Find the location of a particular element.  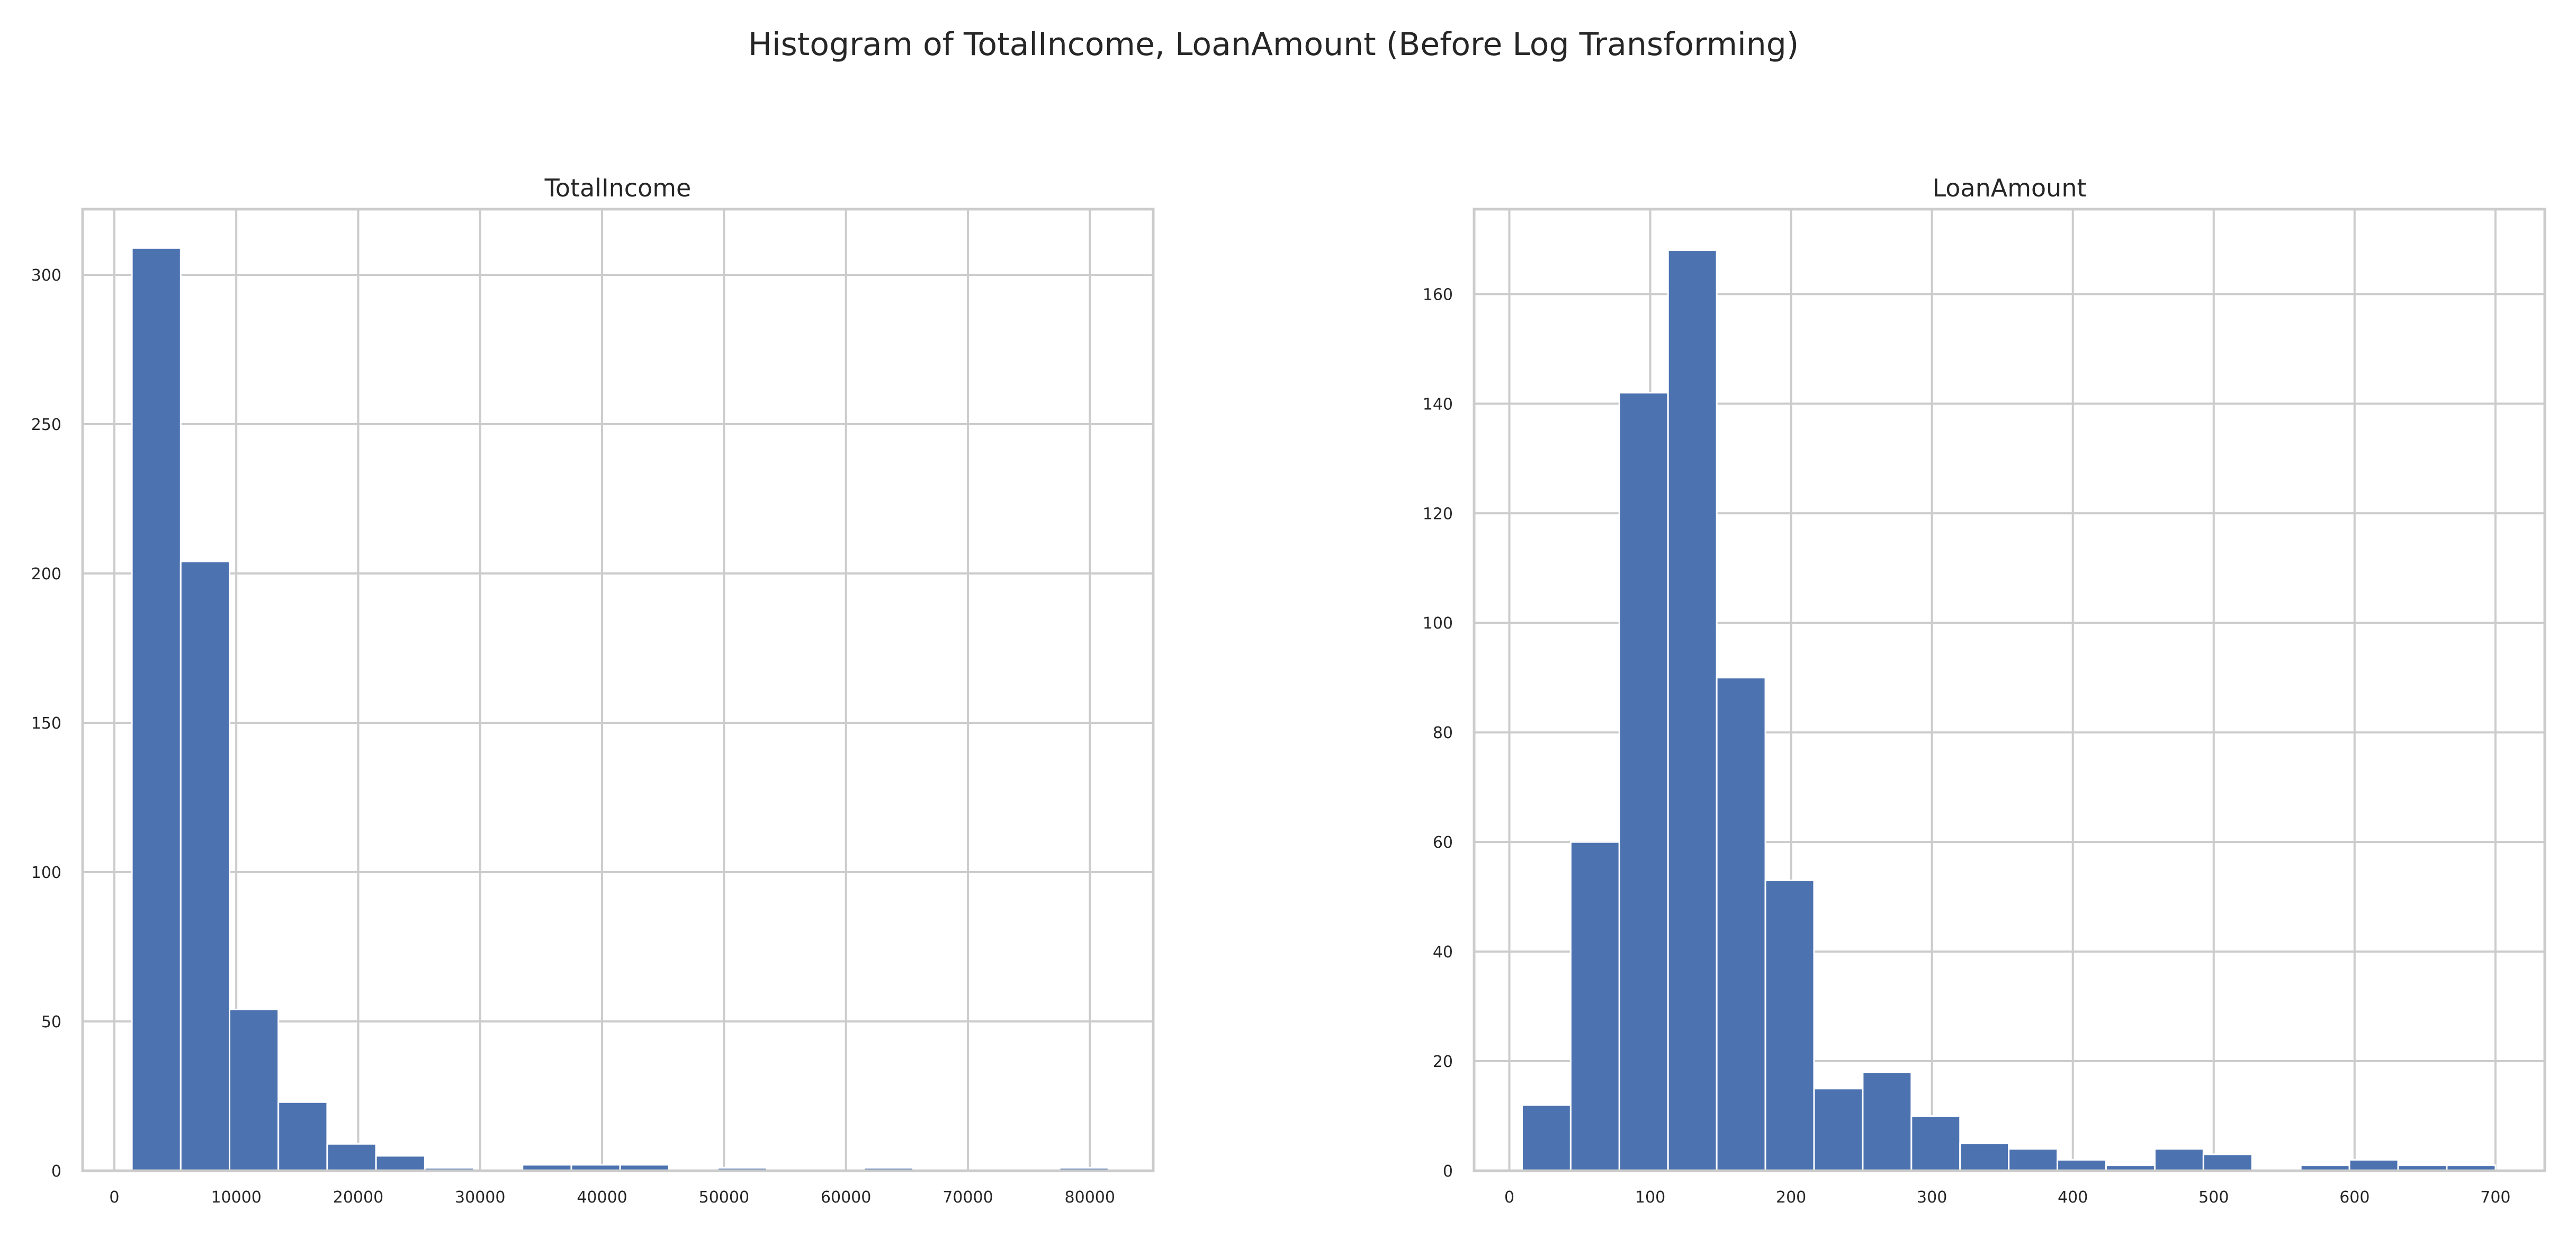

y-tick-label: 120 is located at coordinates (1438, 514).